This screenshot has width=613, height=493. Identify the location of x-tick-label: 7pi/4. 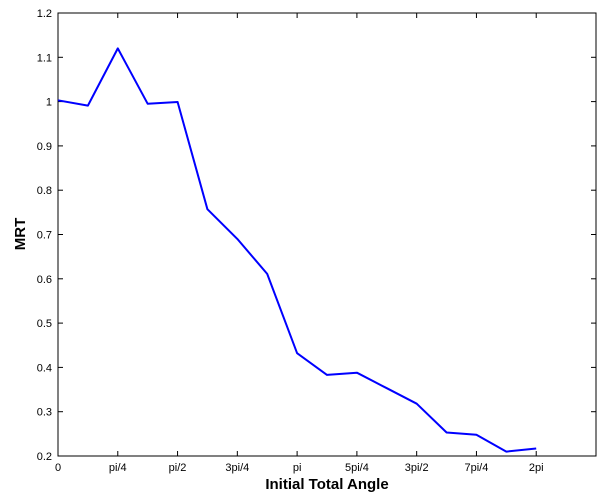
(477, 468).